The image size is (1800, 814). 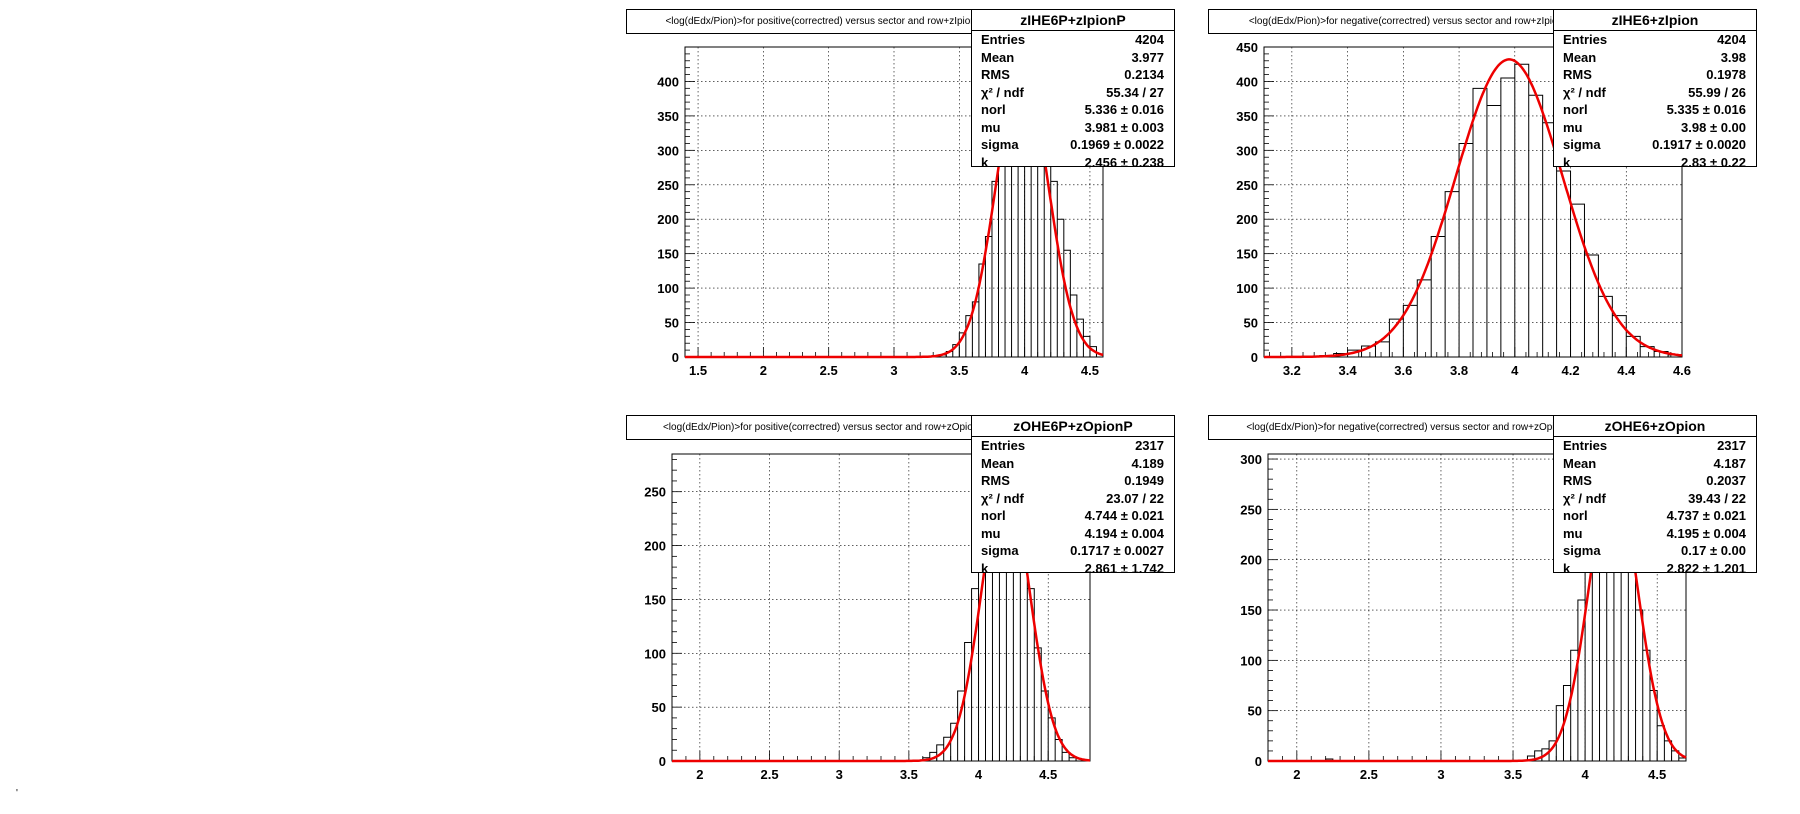 I want to click on y-tick-label: 350, so click(x=1247, y=116).